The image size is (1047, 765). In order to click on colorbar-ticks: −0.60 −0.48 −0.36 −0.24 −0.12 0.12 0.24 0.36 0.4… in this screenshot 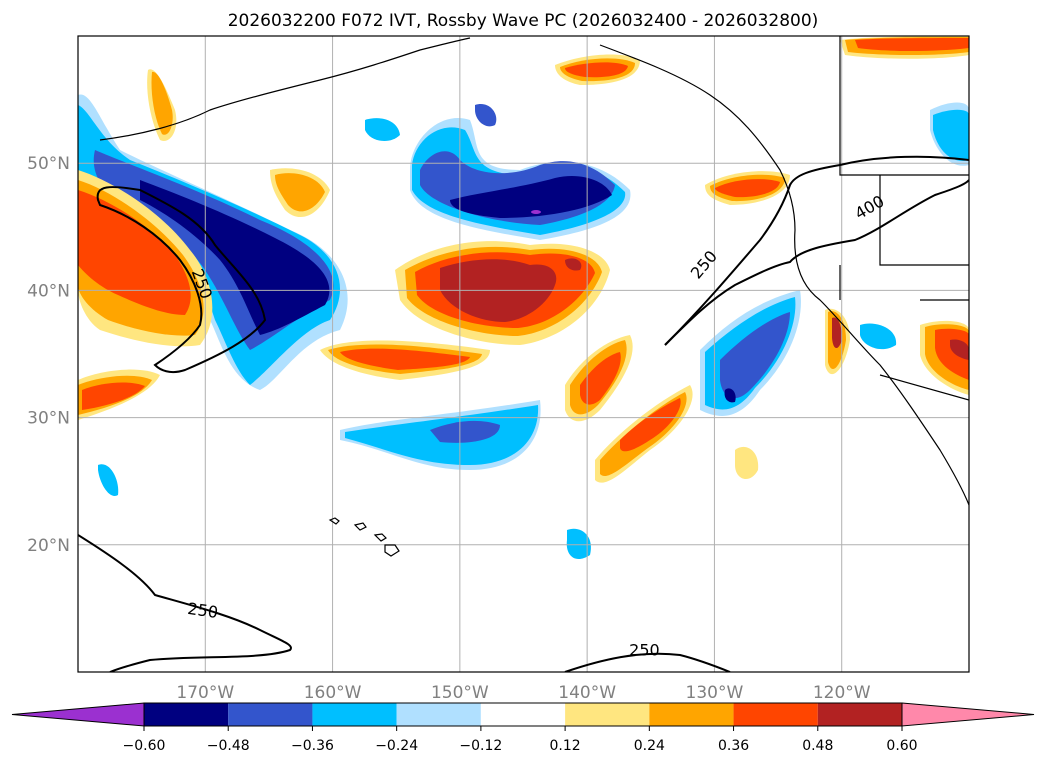, I will do `click(520, 740)`.